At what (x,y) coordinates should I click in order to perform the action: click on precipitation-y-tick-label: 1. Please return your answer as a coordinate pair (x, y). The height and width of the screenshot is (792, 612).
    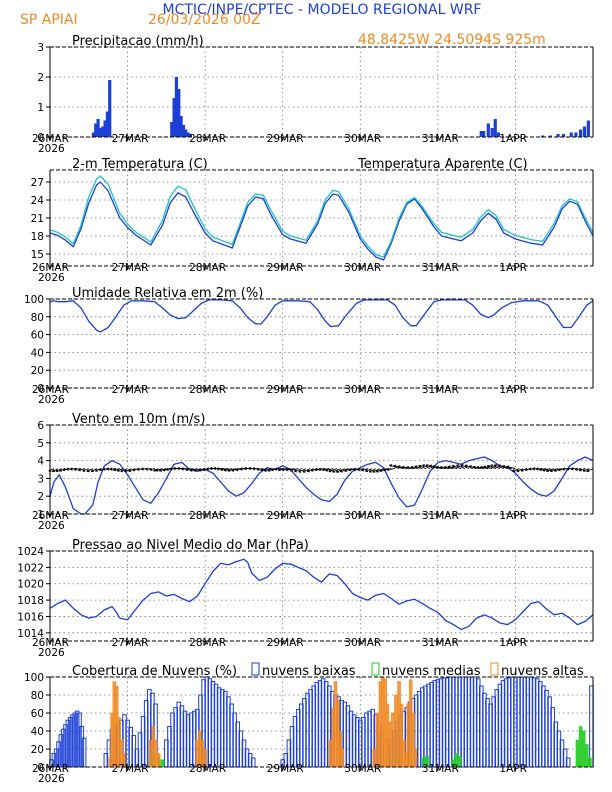
    Looking at the image, I should click on (40, 108).